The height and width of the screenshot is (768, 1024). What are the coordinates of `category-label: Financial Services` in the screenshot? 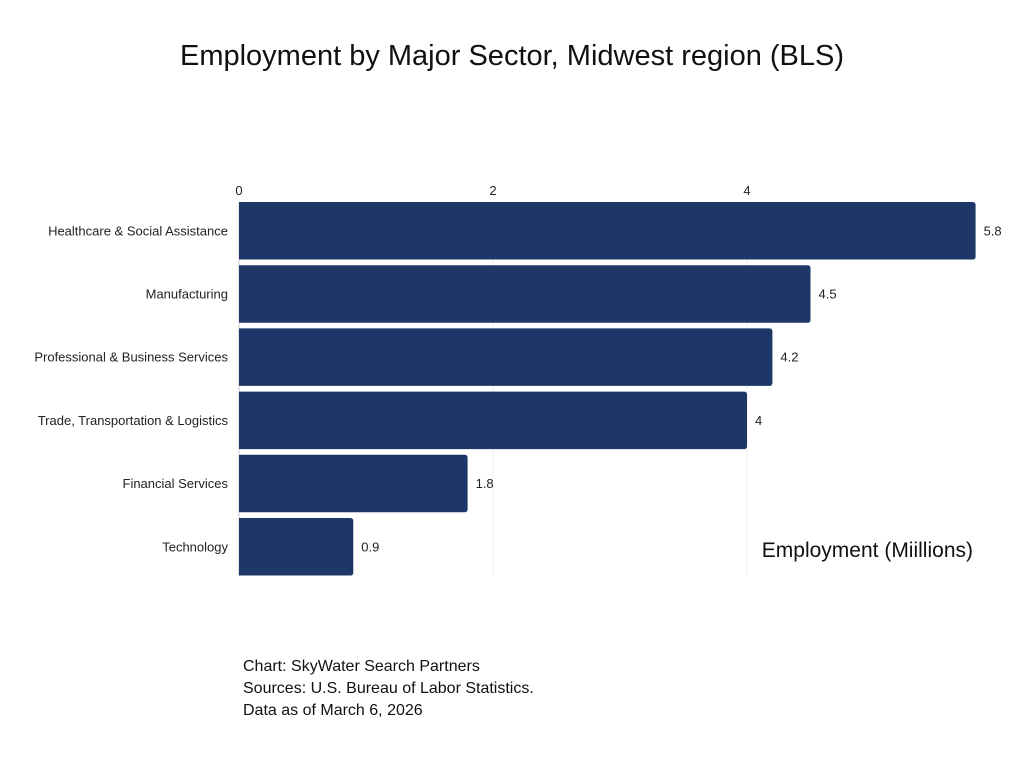 It's located at (176, 483).